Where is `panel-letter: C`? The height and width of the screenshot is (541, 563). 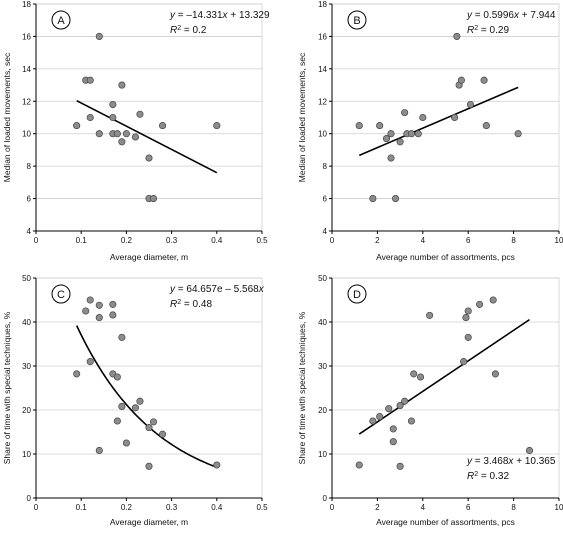
panel-letter: C is located at coordinates (61, 295).